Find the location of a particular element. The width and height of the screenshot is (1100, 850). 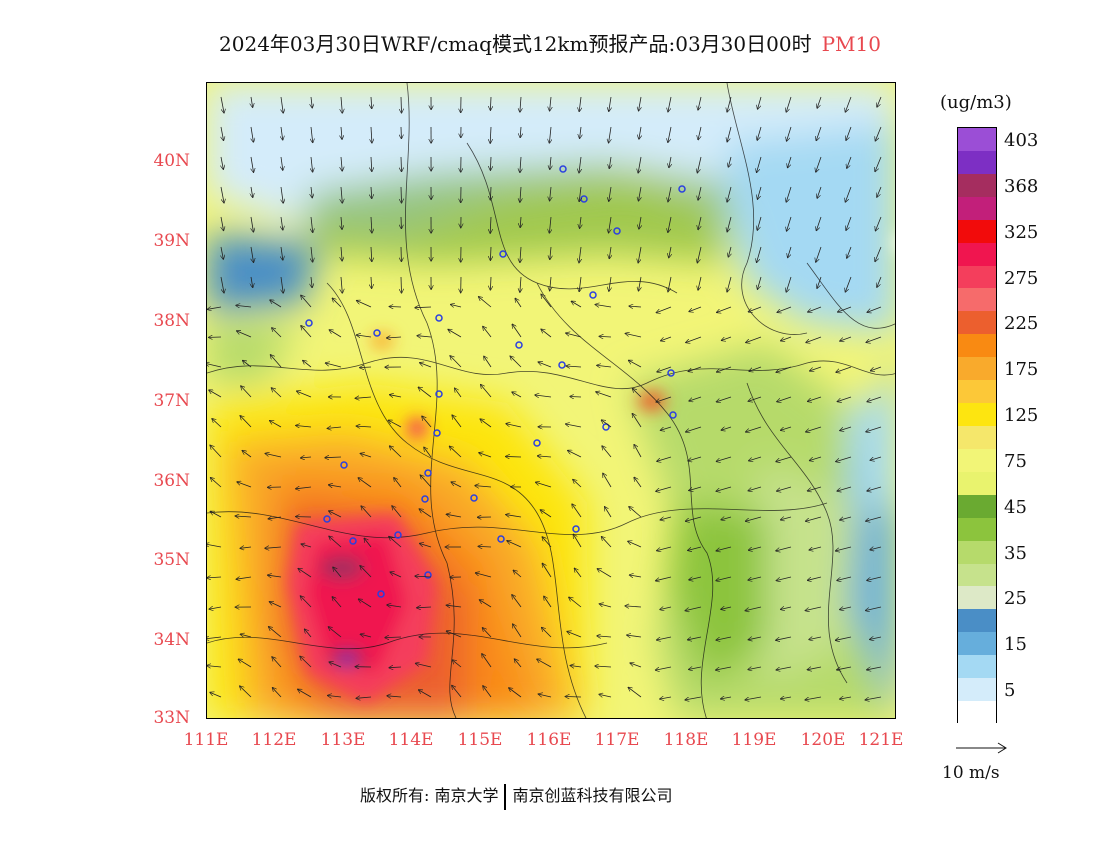

copyright-company: 南京创蓝科技有限公司 is located at coordinates (592, 795).